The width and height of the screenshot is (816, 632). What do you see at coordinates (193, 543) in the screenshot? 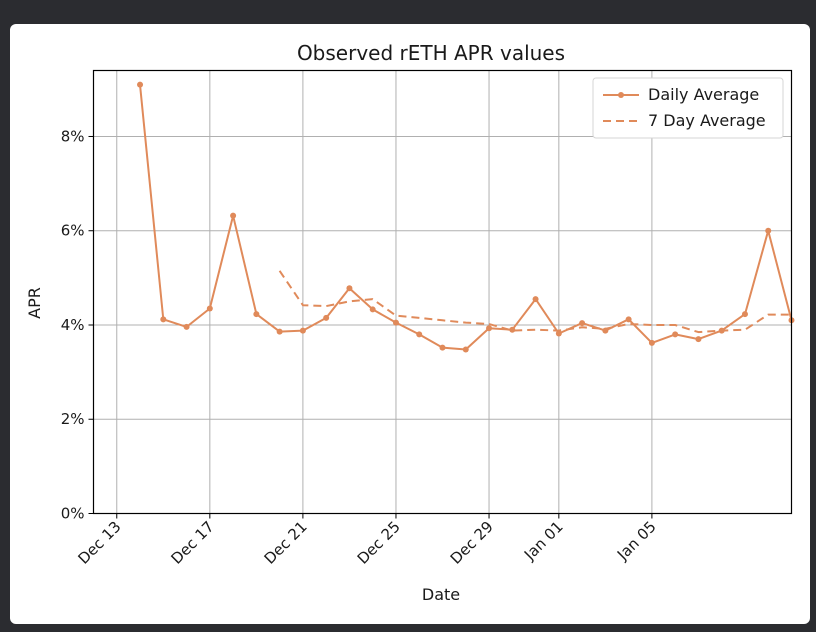
I see `x-tick-label: Dec 17` at bounding box center [193, 543].